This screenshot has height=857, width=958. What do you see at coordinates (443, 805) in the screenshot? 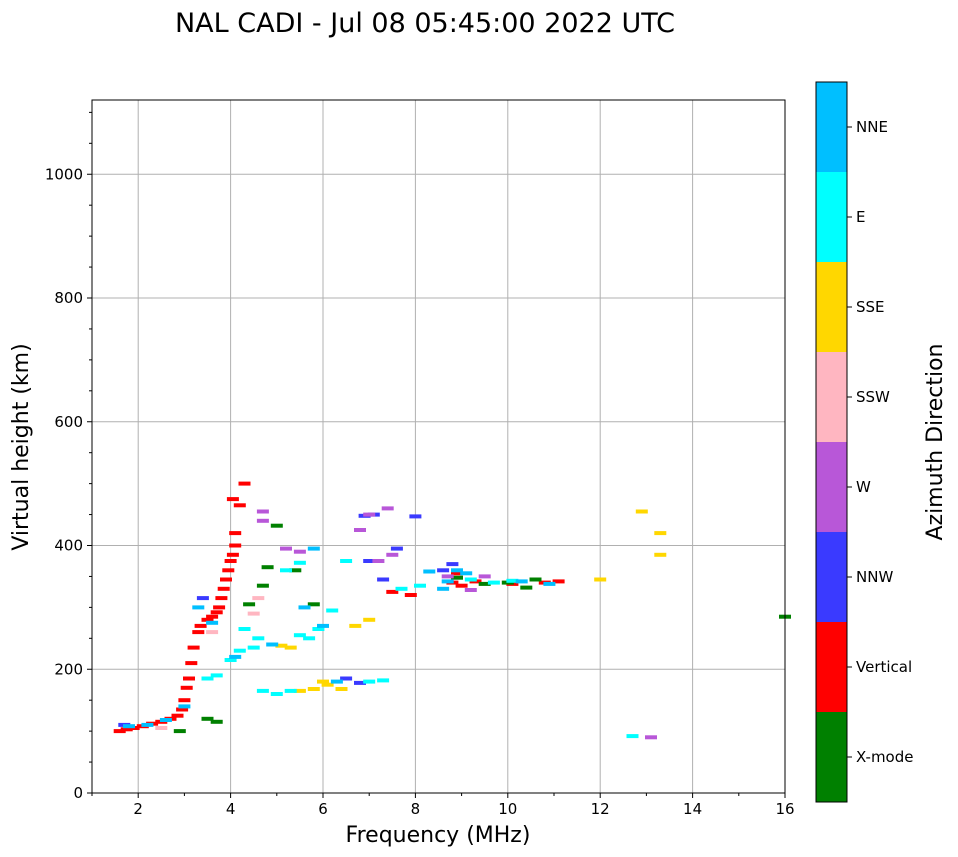
I see `x-axis-ticks: 2 4 6 8 10 12 14 16` at bounding box center [443, 805].